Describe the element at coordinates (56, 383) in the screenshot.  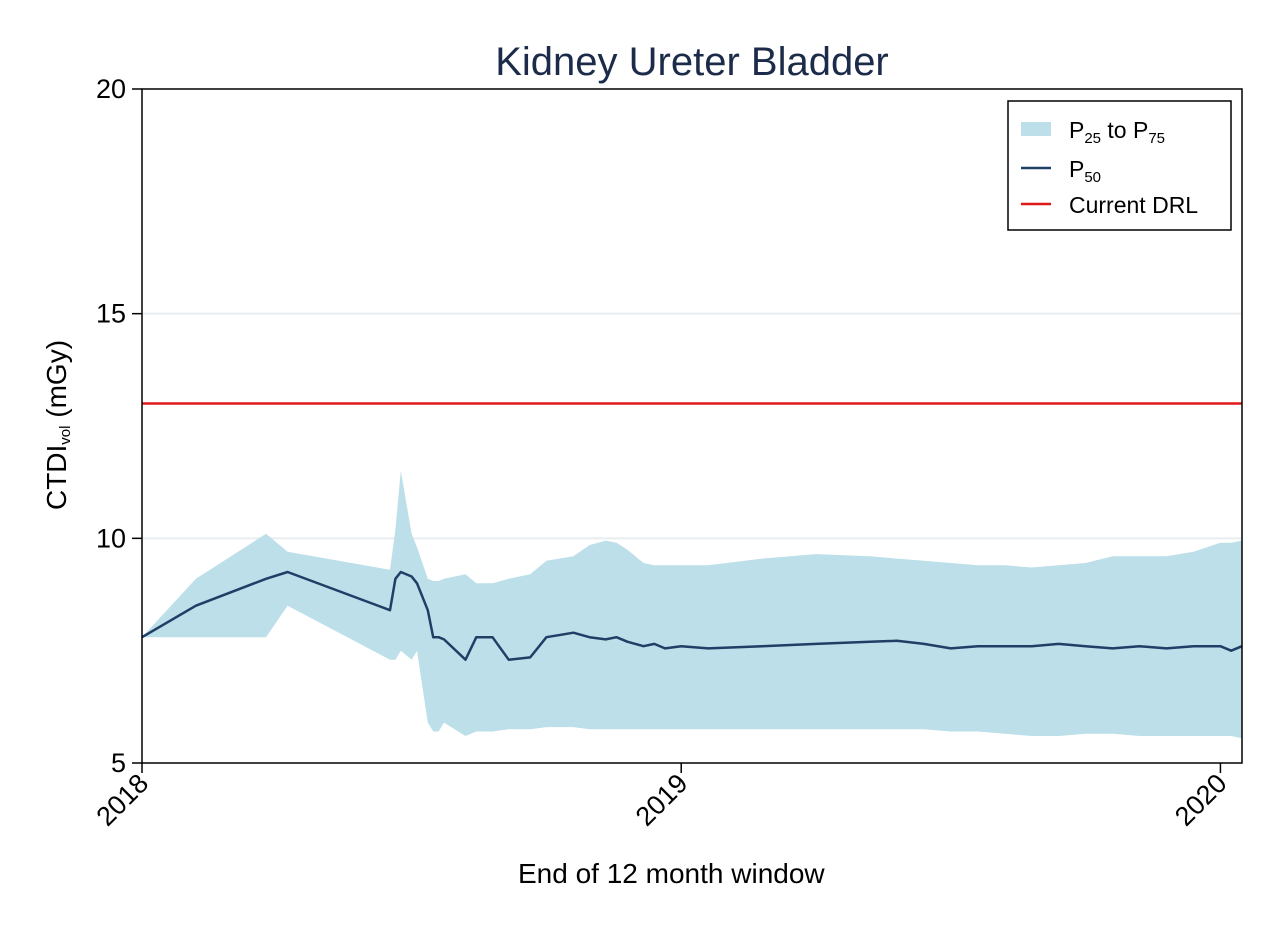
I see `y-axis-title-unit: (mGy)` at that location.